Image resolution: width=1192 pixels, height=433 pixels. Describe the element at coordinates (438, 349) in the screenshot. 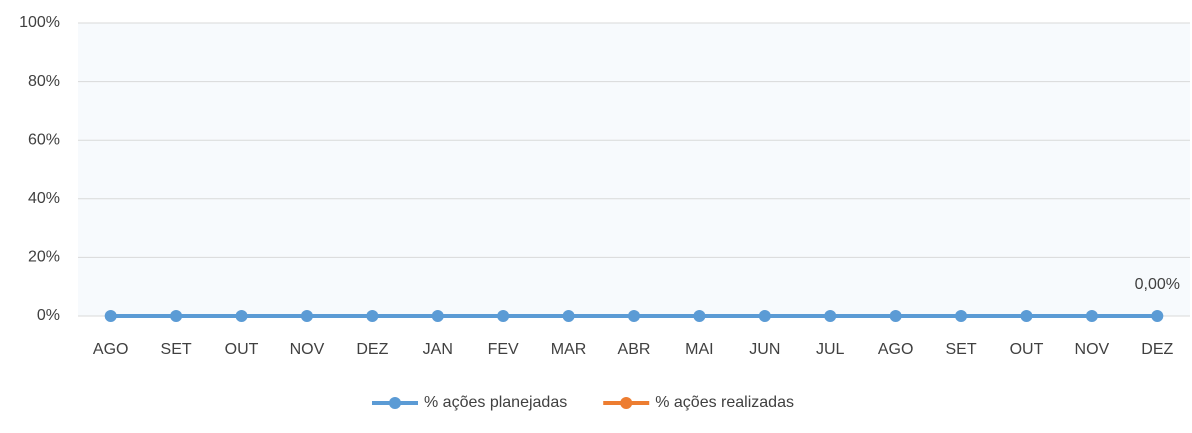

I see `x-tick-label: JAN` at that location.